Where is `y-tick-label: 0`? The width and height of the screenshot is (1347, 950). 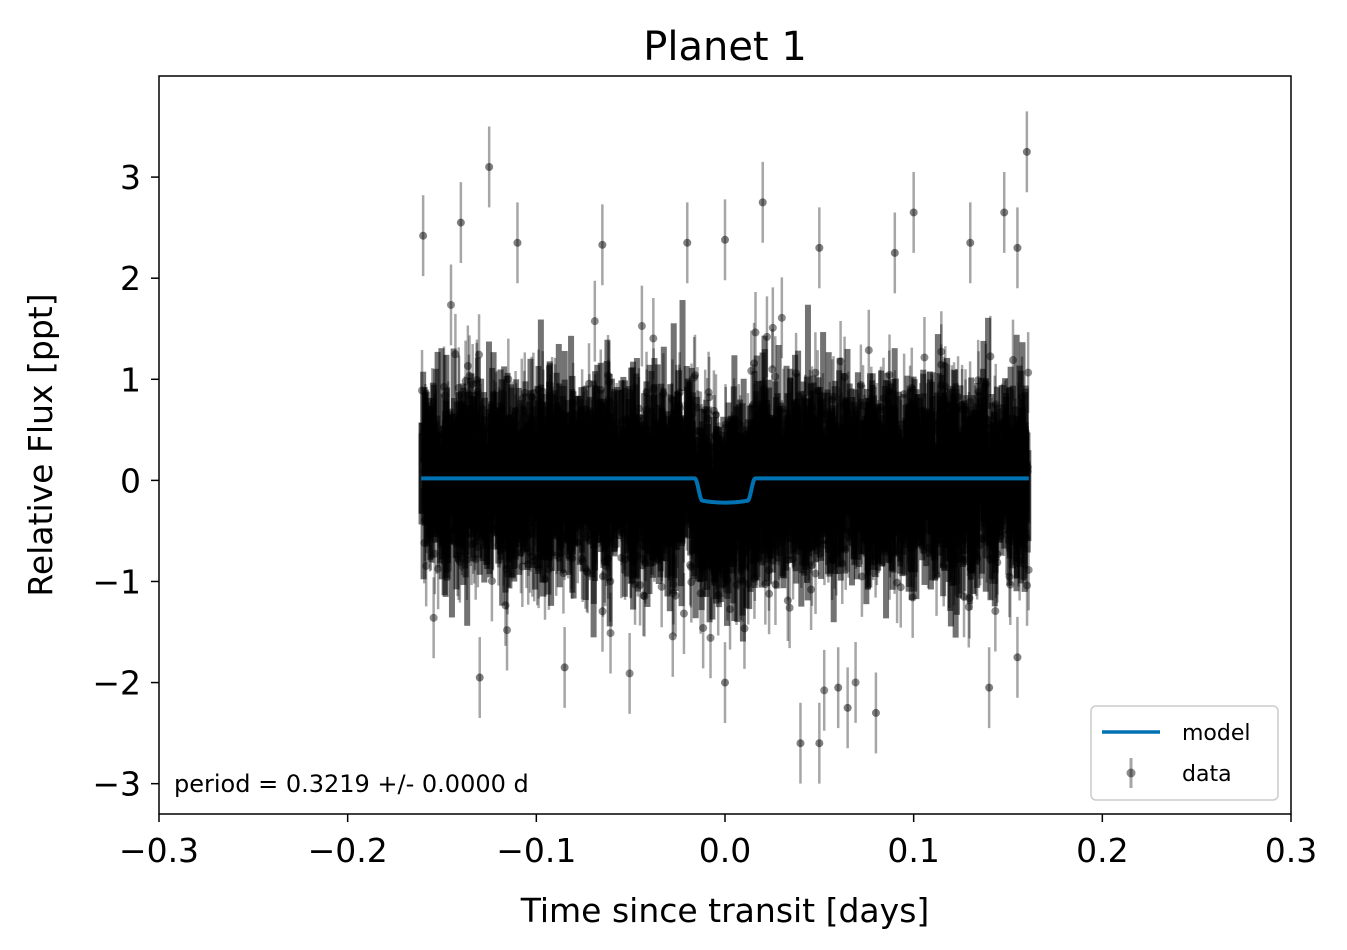
y-tick-label: 0 is located at coordinates (130, 480).